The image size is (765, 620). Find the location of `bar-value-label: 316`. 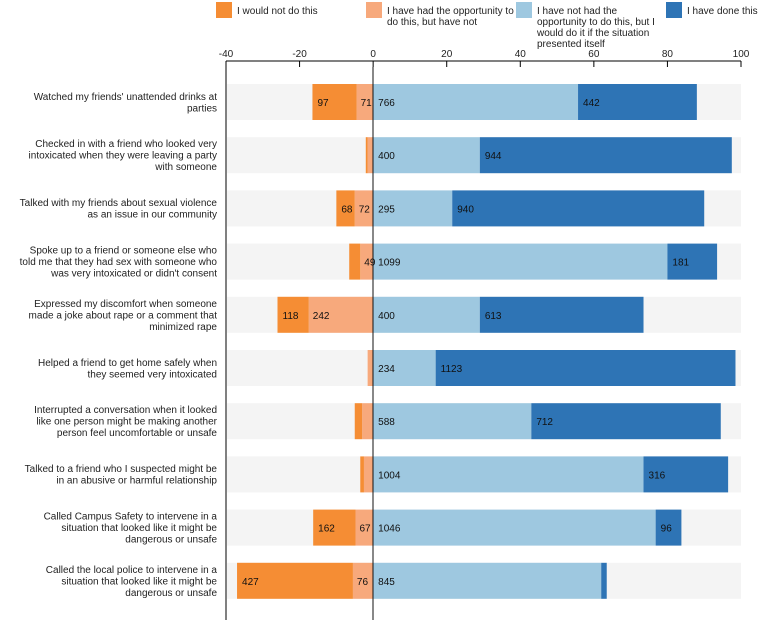

bar-value-label: 316 is located at coordinates (657, 475).